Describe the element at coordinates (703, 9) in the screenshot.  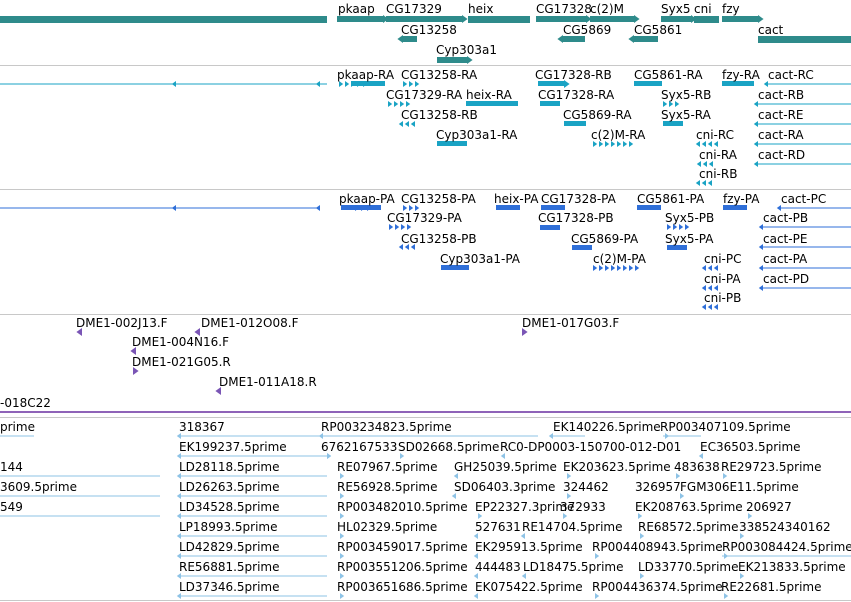
I see `gene-label: cni` at that location.